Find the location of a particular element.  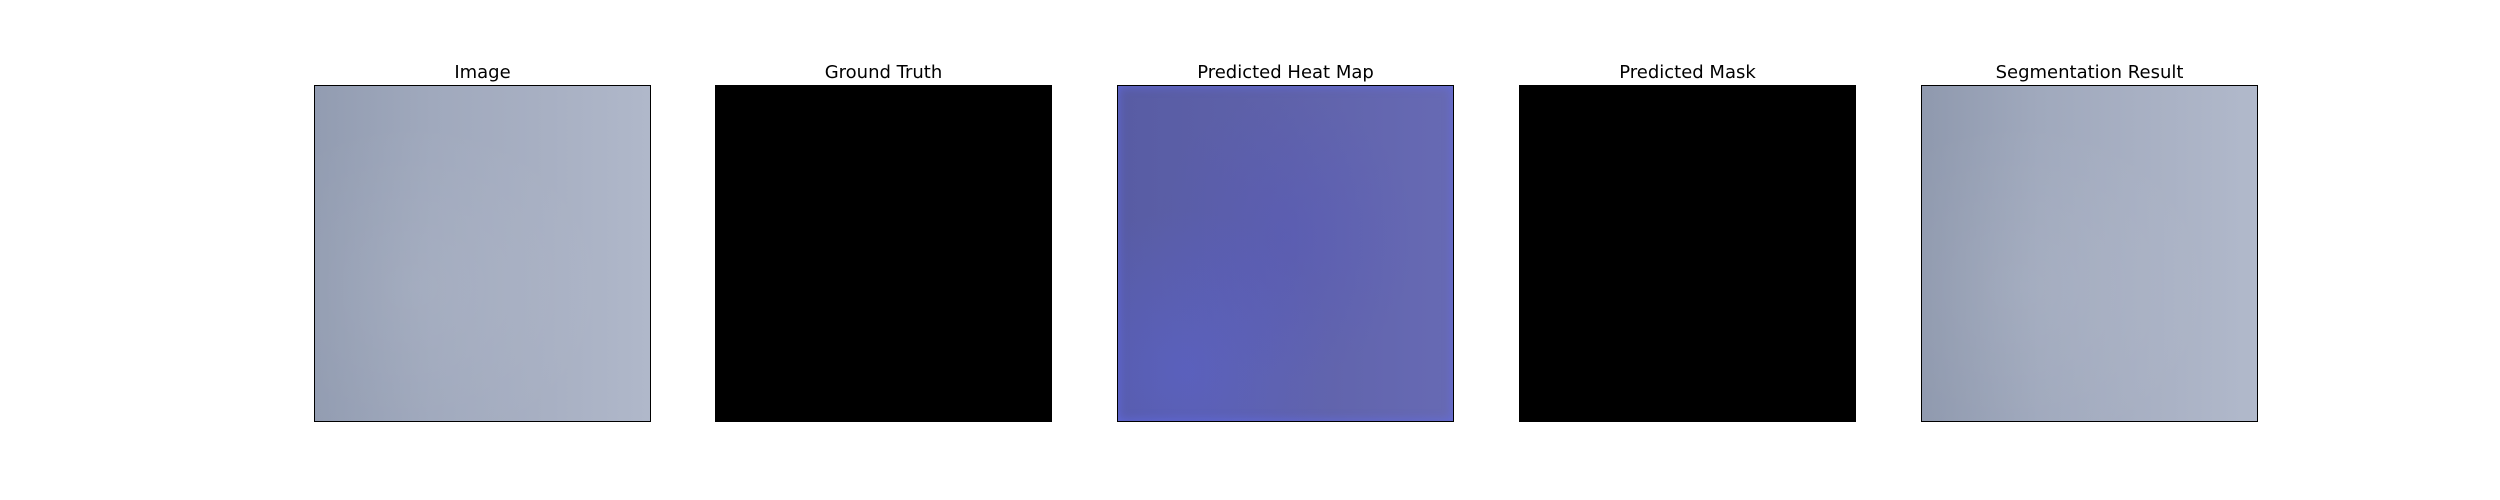

predicted-mask is located at coordinates (1687, 253).